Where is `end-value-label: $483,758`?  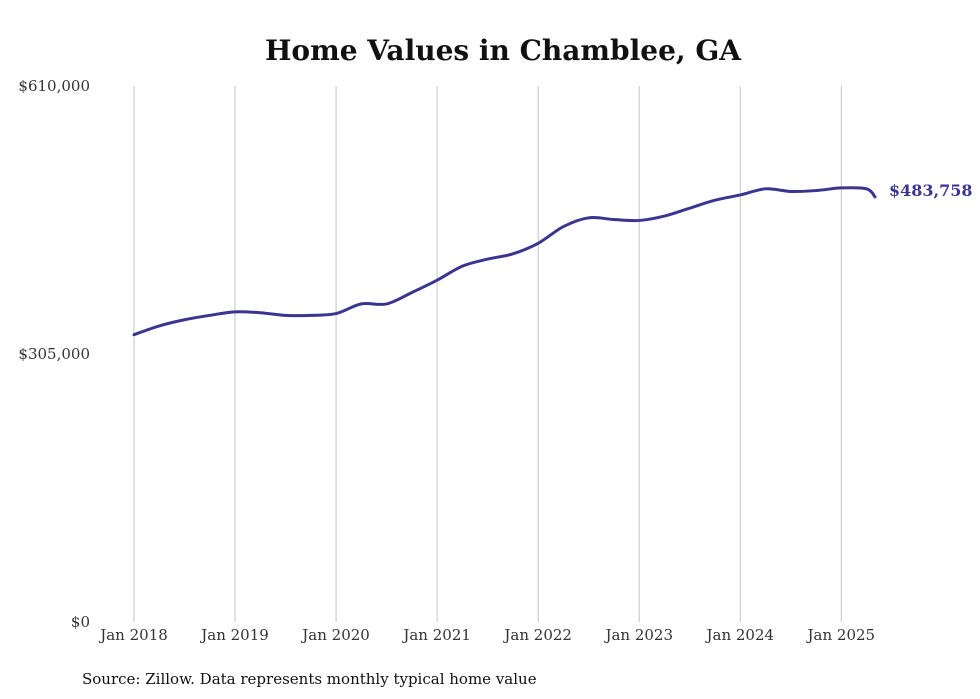
end-value-label: $483,758 is located at coordinates (931, 190).